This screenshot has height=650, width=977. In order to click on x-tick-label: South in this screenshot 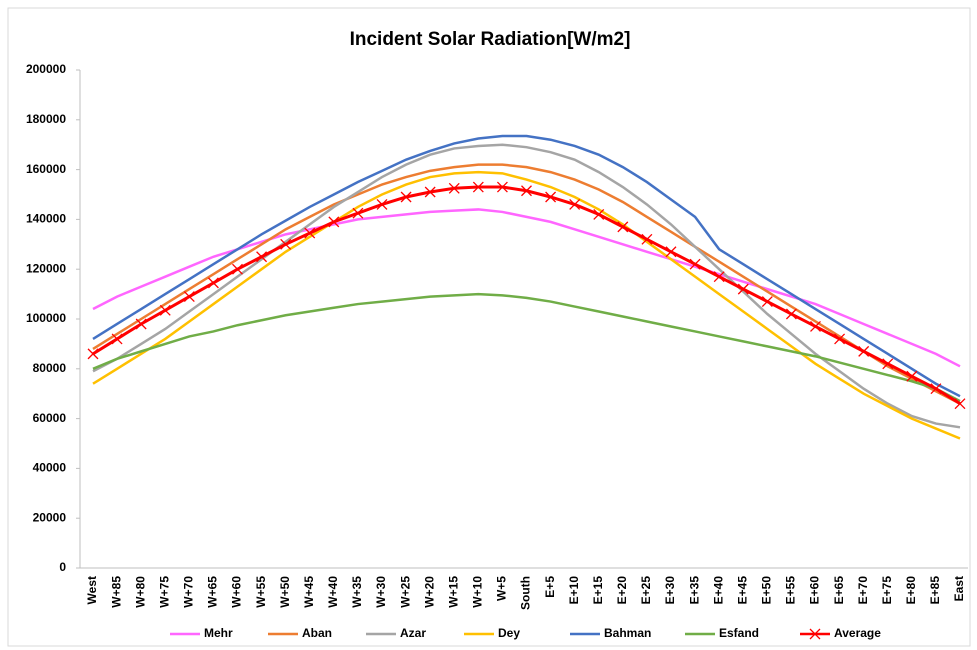, I will do `click(526, 593)`.